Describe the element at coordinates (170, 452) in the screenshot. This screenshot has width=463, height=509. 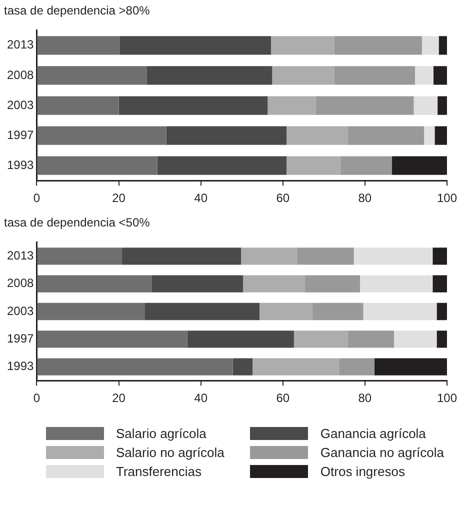
I see `legend-label: Salario no agrícola` at that location.